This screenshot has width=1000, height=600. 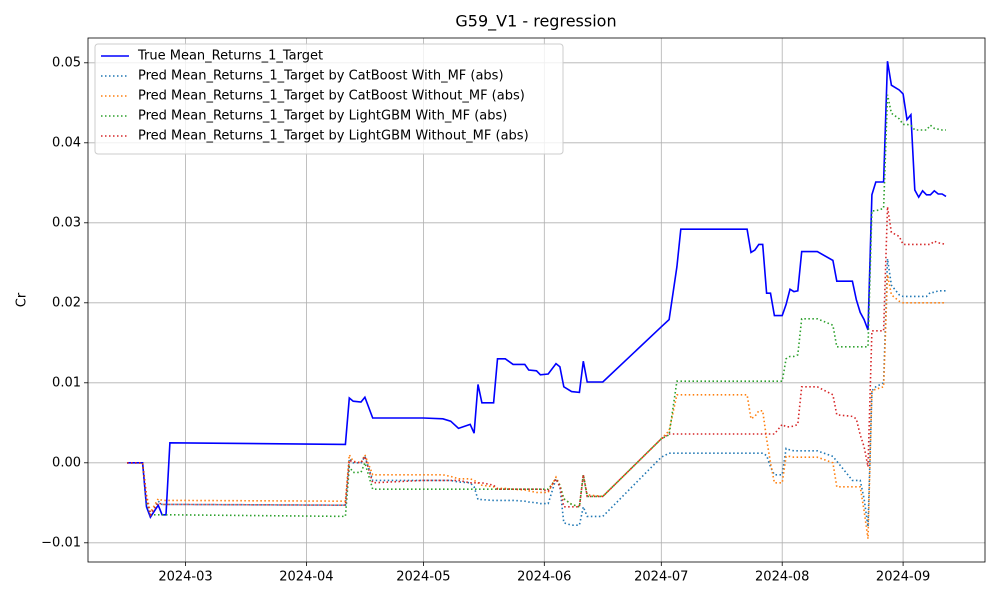 What do you see at coordinates (61, 542) in the screenshot?
I see `y-tick-label: −0.01` at bounding box center [61, 542].